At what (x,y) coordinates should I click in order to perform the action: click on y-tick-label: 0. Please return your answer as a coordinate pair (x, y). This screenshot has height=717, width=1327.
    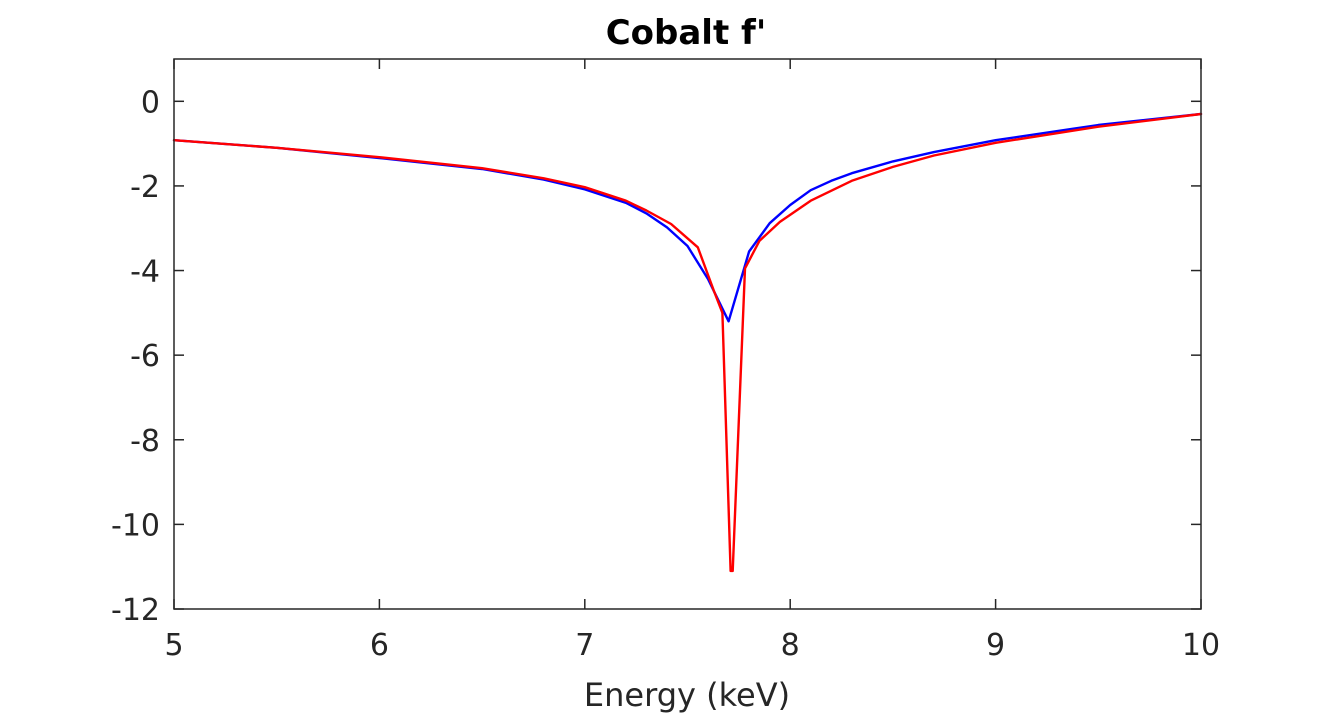
    Looking at the image, I should click on (150, 102).